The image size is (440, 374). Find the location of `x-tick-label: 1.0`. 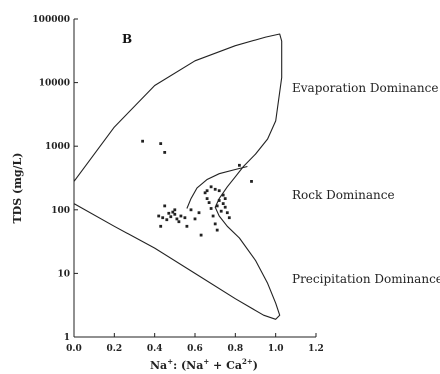

x-tick-label: 1.0 is located at coordinates (276, 349).